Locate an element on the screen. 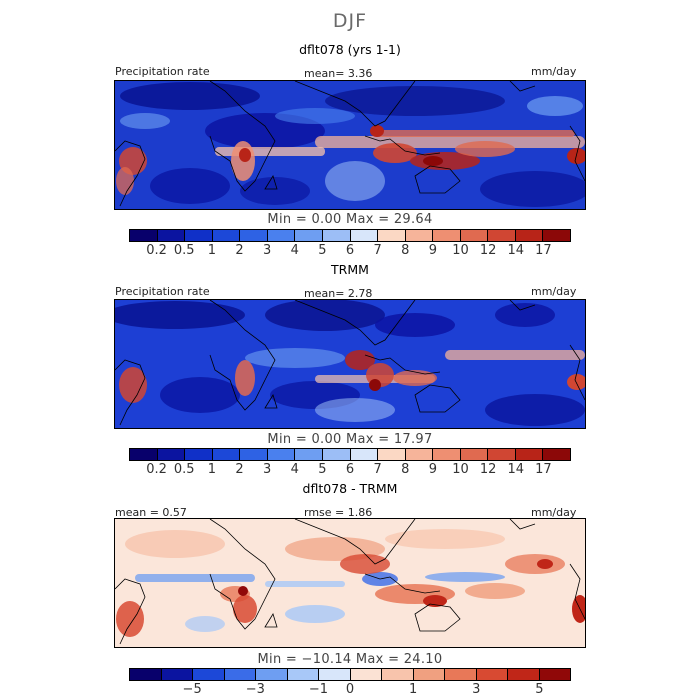 The image size is (700, 700). panel-3-colorbar is located at coordinates (350, 674).